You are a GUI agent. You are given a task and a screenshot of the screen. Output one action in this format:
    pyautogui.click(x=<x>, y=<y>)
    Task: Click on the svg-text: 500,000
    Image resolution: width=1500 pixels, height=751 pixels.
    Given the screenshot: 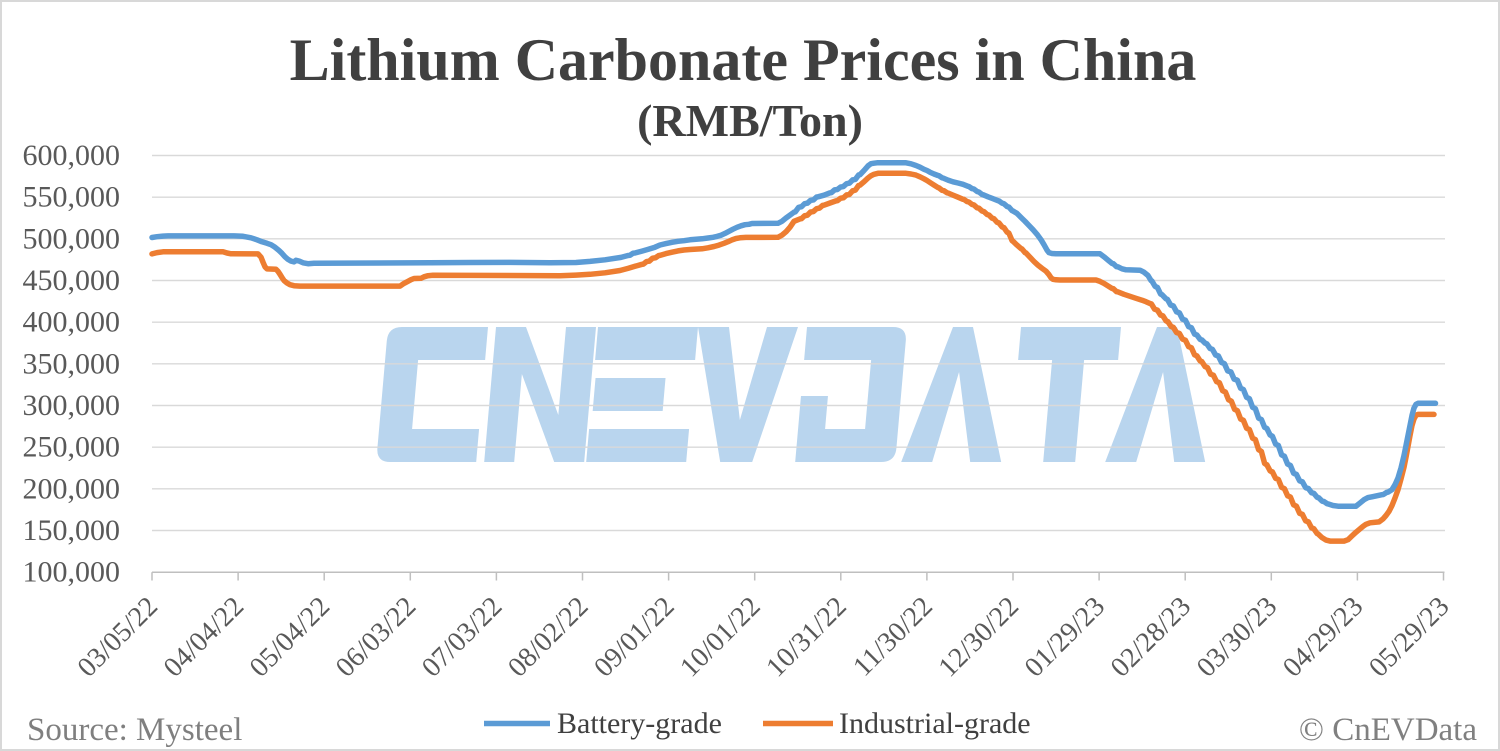 What is the action you would take?
    pyautogui.click(x=72, y=238)
    